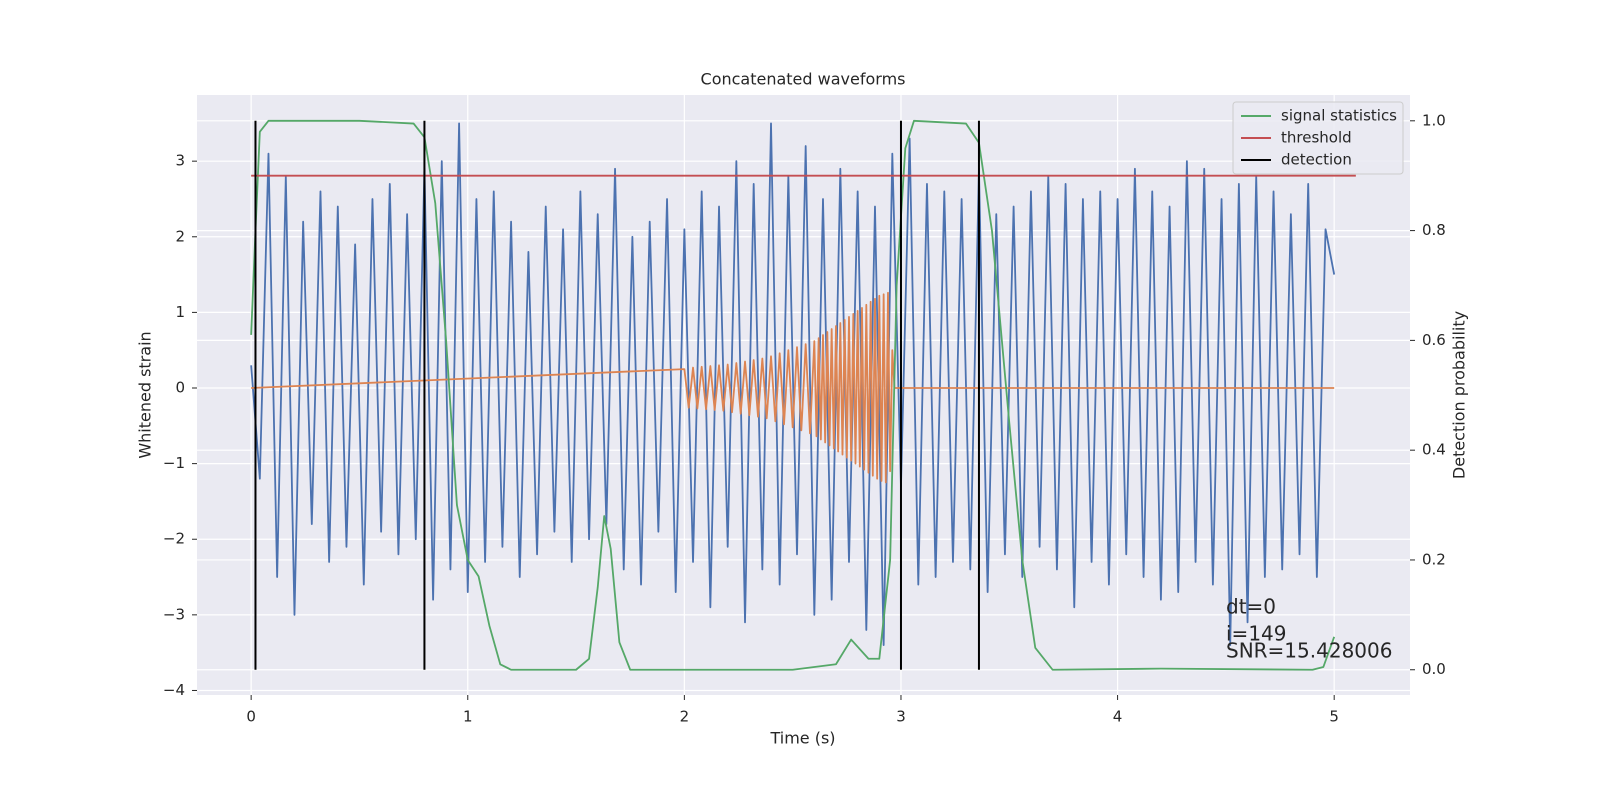 This screenshot has width=1600, height=800. What do you see at coordinates (180, 236) in the screenshot?
I see `y-tick-label: 2` at bounding box center [180, 236].